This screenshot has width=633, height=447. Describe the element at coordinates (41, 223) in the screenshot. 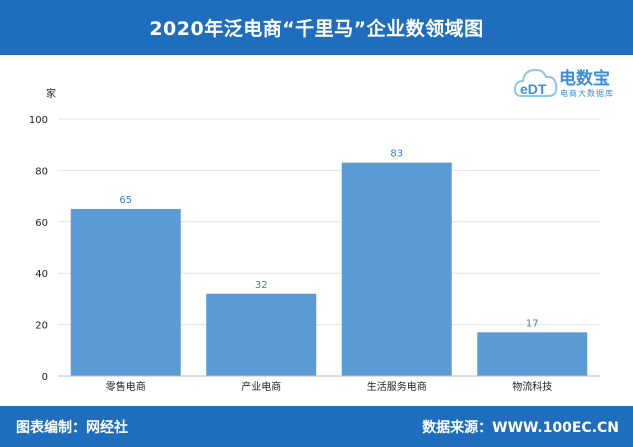

I see `y-tick-label: 60` at that location.